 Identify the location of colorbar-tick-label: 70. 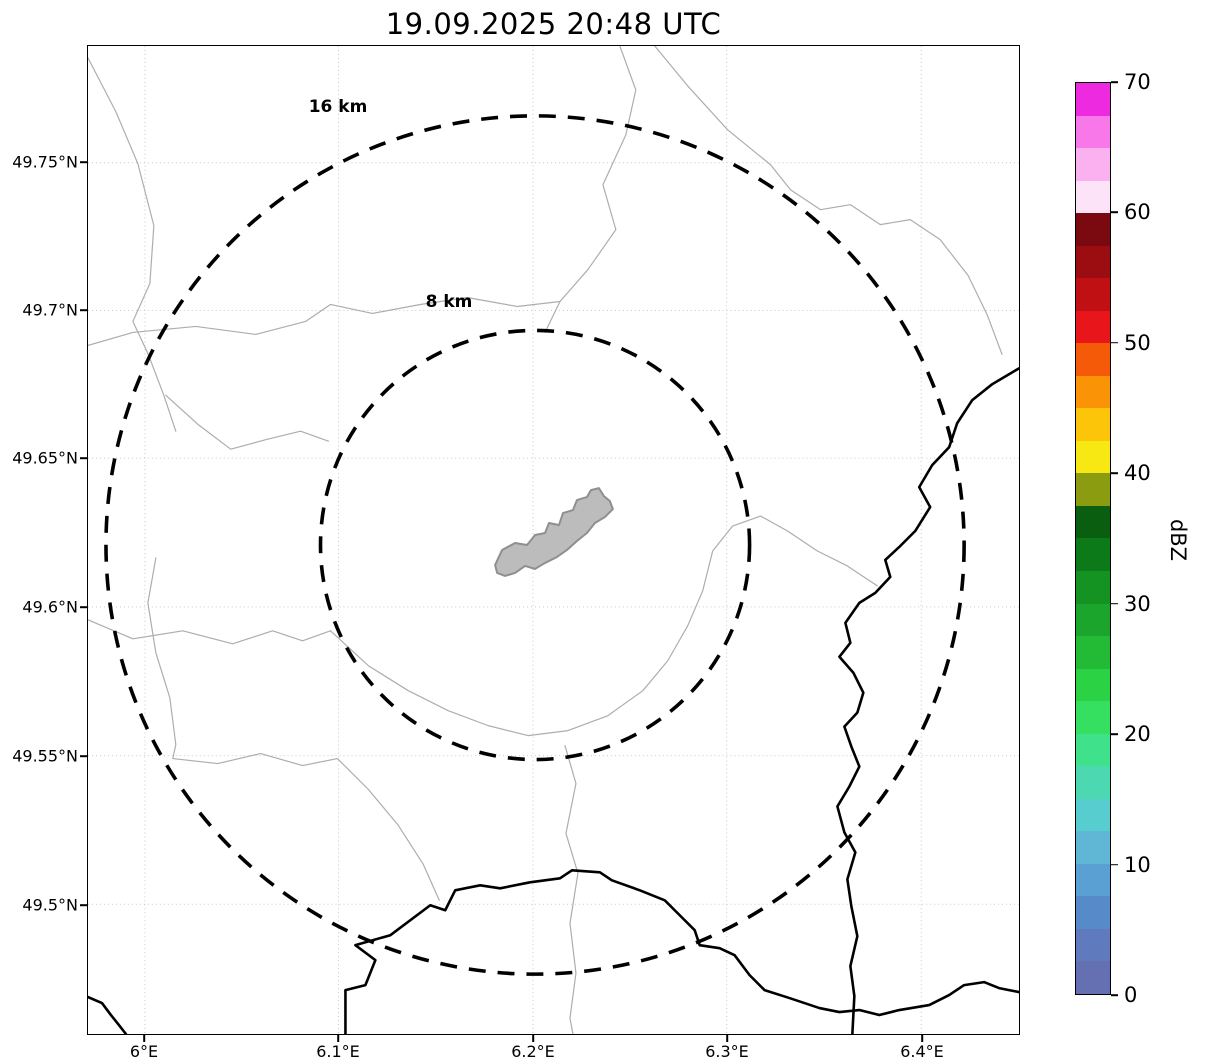
(1137, 82).